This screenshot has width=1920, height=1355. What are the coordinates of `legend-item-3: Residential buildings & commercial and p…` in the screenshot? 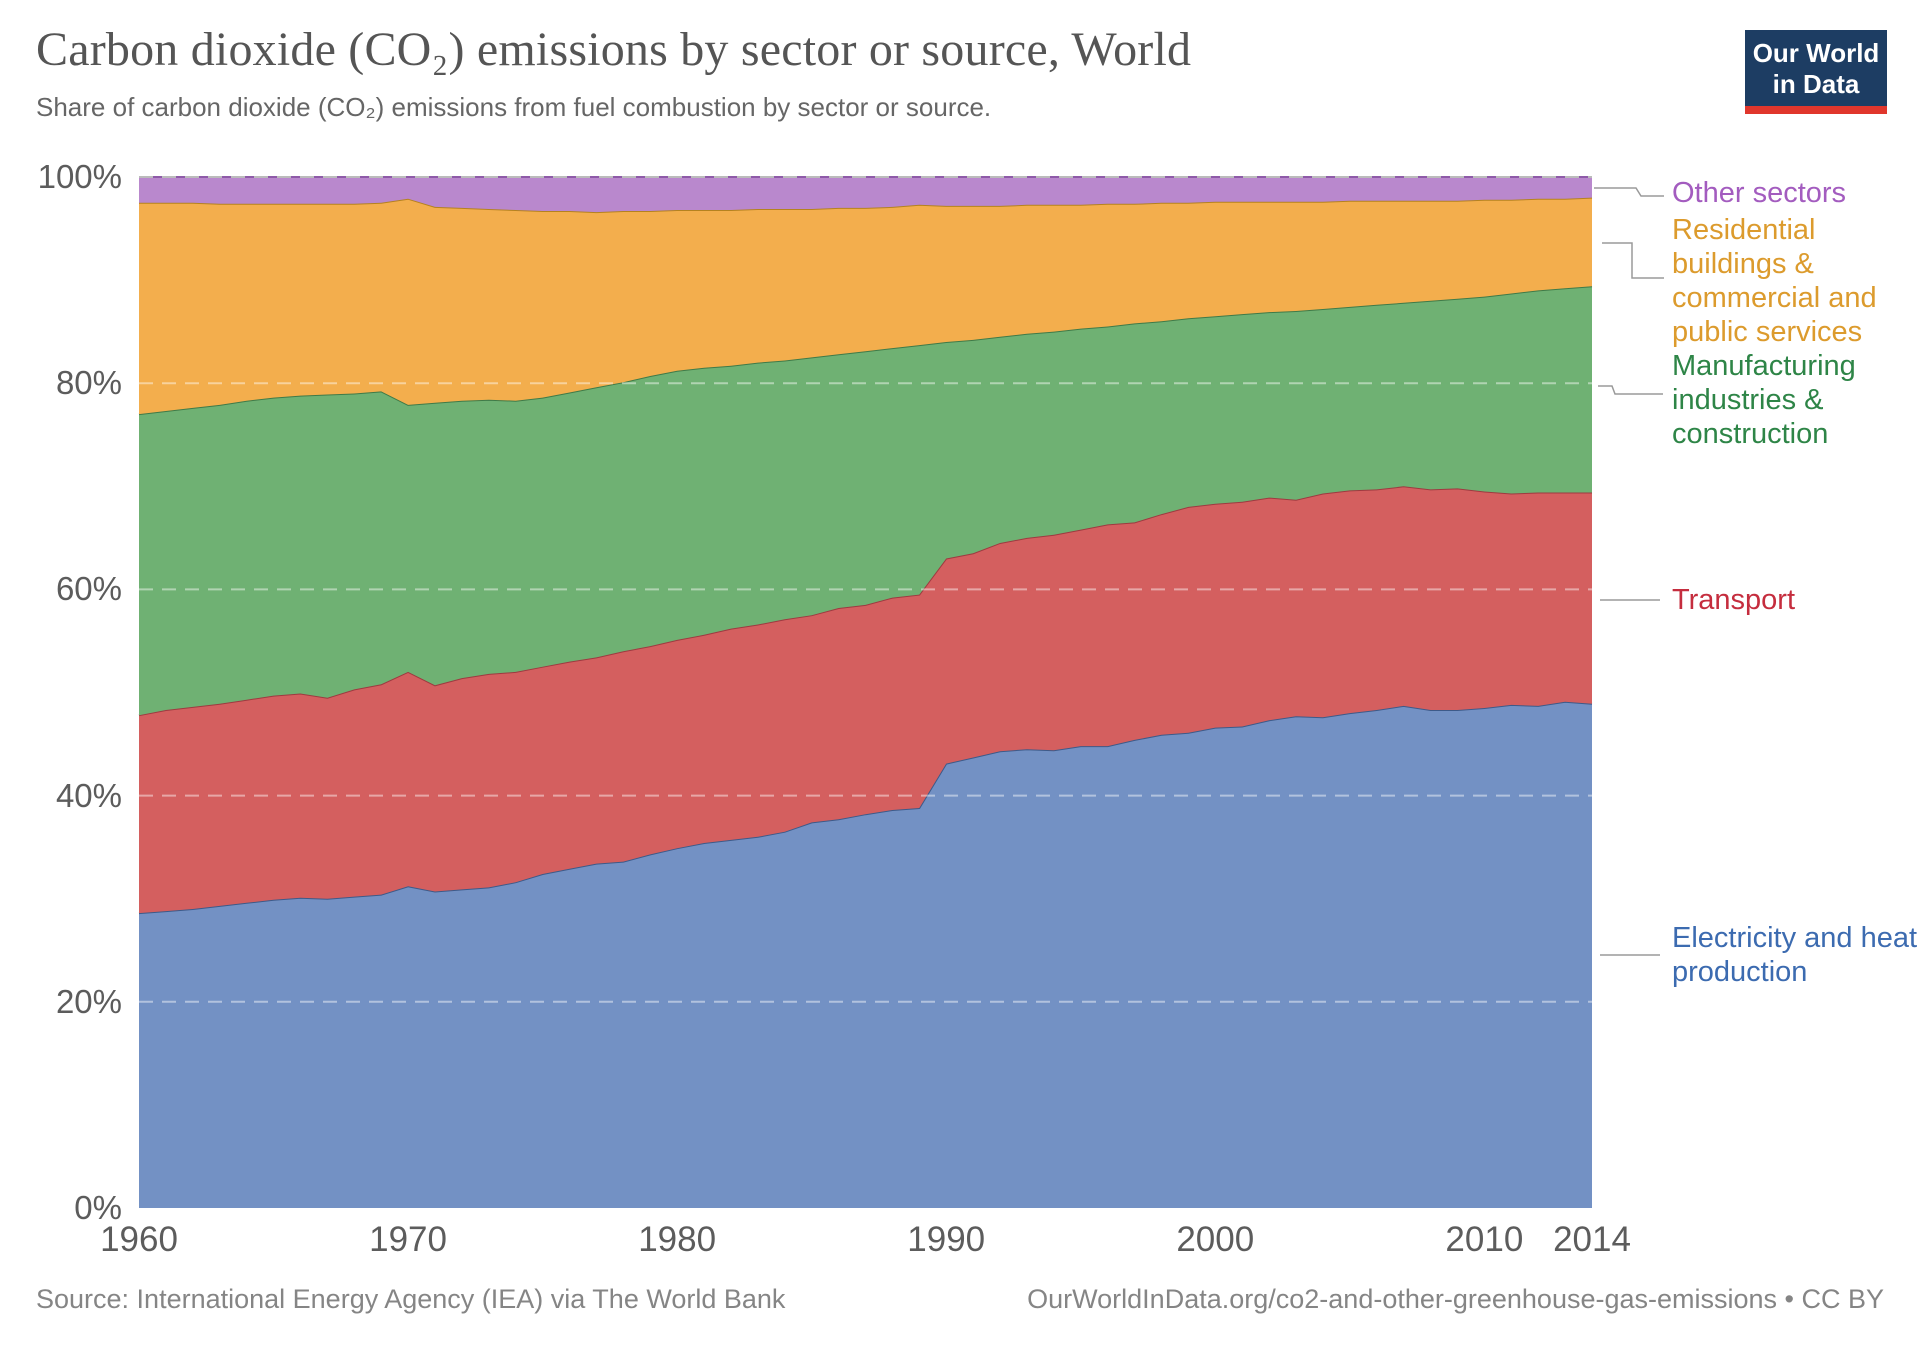 It's located at (1774, 281).